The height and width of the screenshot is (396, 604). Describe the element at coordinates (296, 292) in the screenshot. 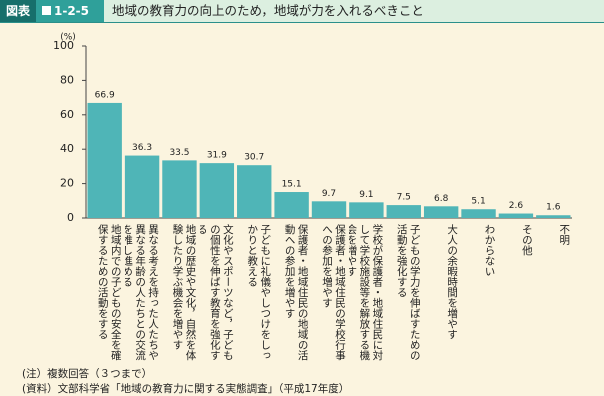

I see `category-label: 保護者・地域住民の地域の活動への参加を増やす` at that location.